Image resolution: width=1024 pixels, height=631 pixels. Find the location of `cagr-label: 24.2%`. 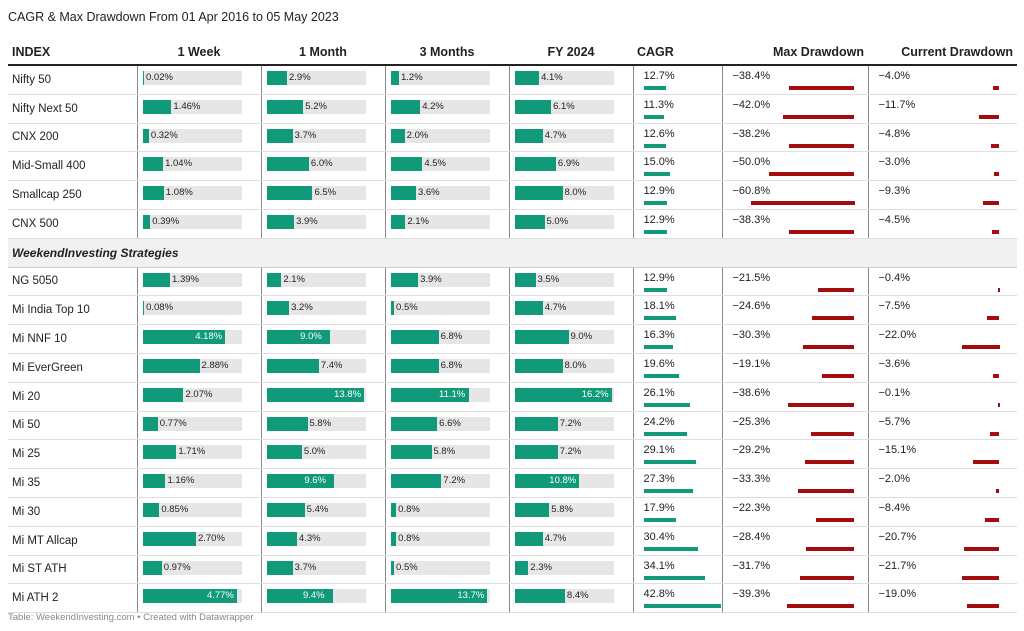

cagr-label: 24.2% is located at coordinates (659, 421).